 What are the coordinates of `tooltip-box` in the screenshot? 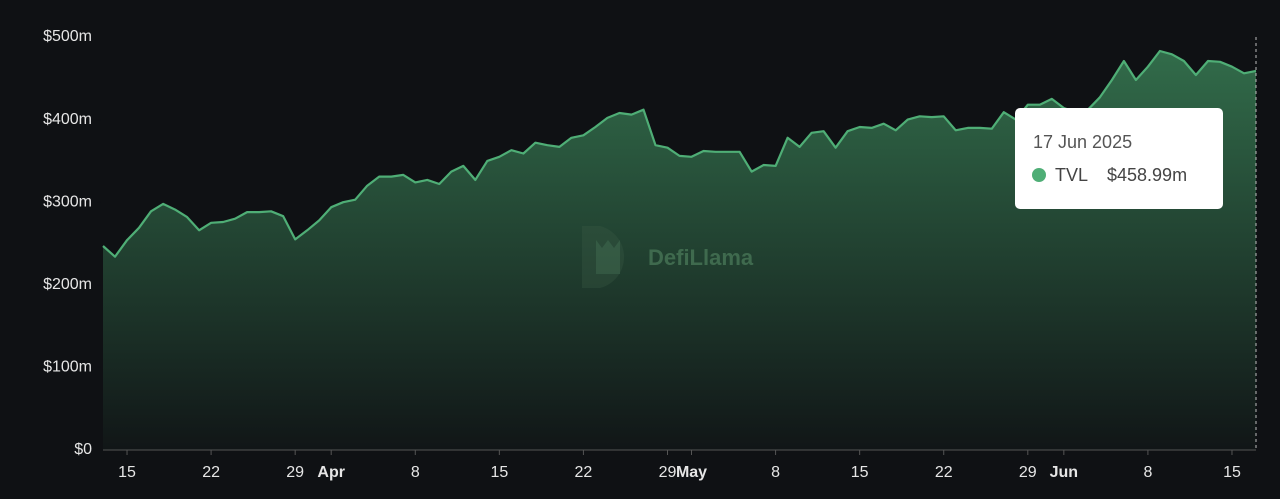 It's located at (1119, 158).